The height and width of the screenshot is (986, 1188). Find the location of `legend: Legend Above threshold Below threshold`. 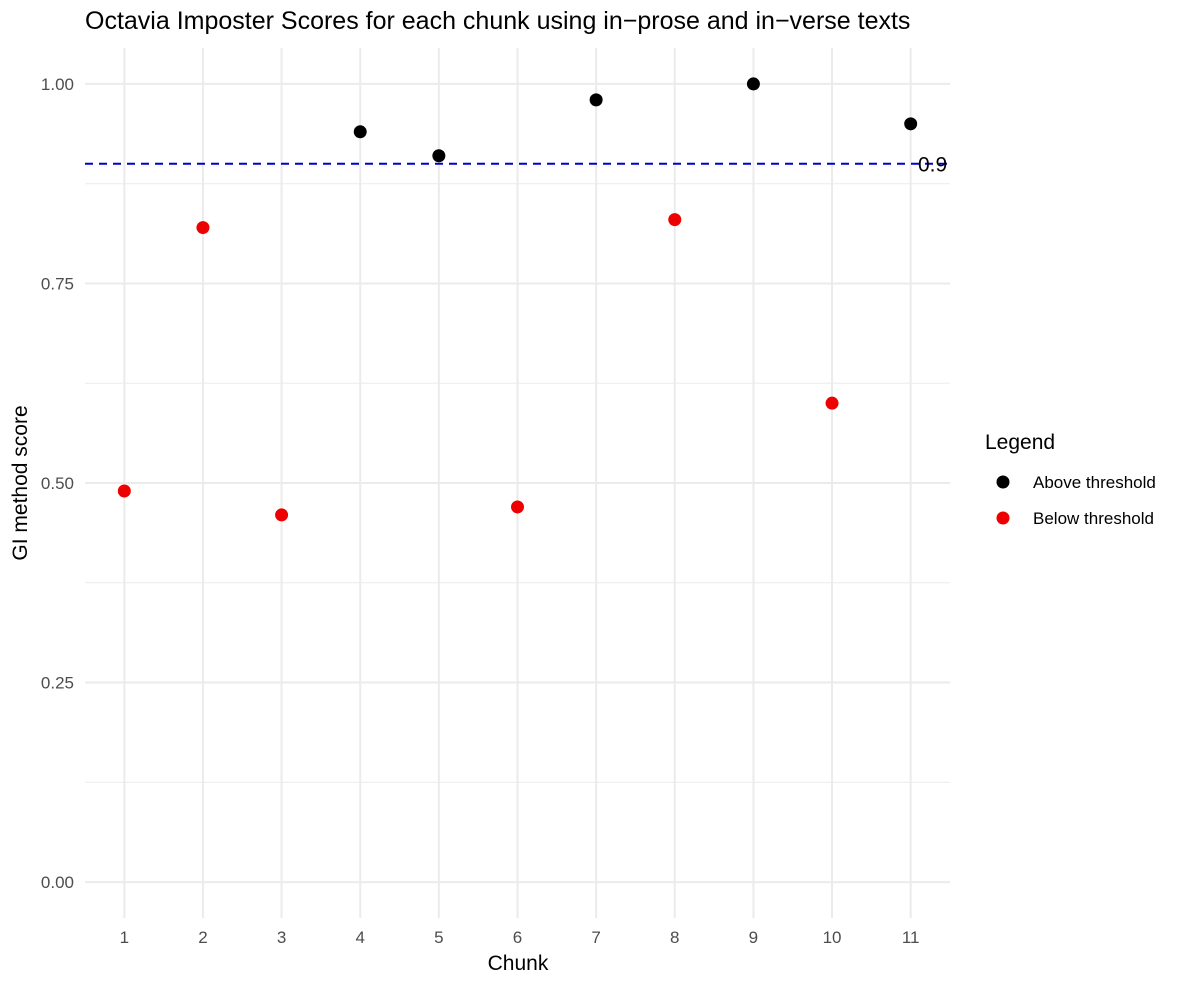

legend: Legend Above threshold Below threshold is located at coordinates (1070, 479).